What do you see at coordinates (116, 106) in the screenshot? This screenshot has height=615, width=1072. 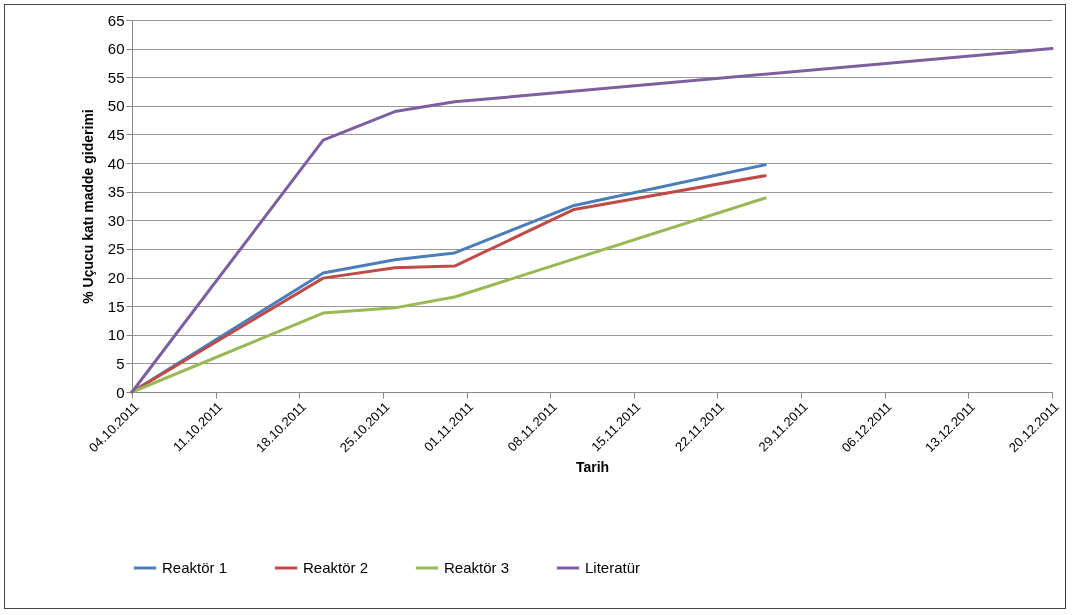 I see `y-tick-label: 50` at bounding box center [116, 106].